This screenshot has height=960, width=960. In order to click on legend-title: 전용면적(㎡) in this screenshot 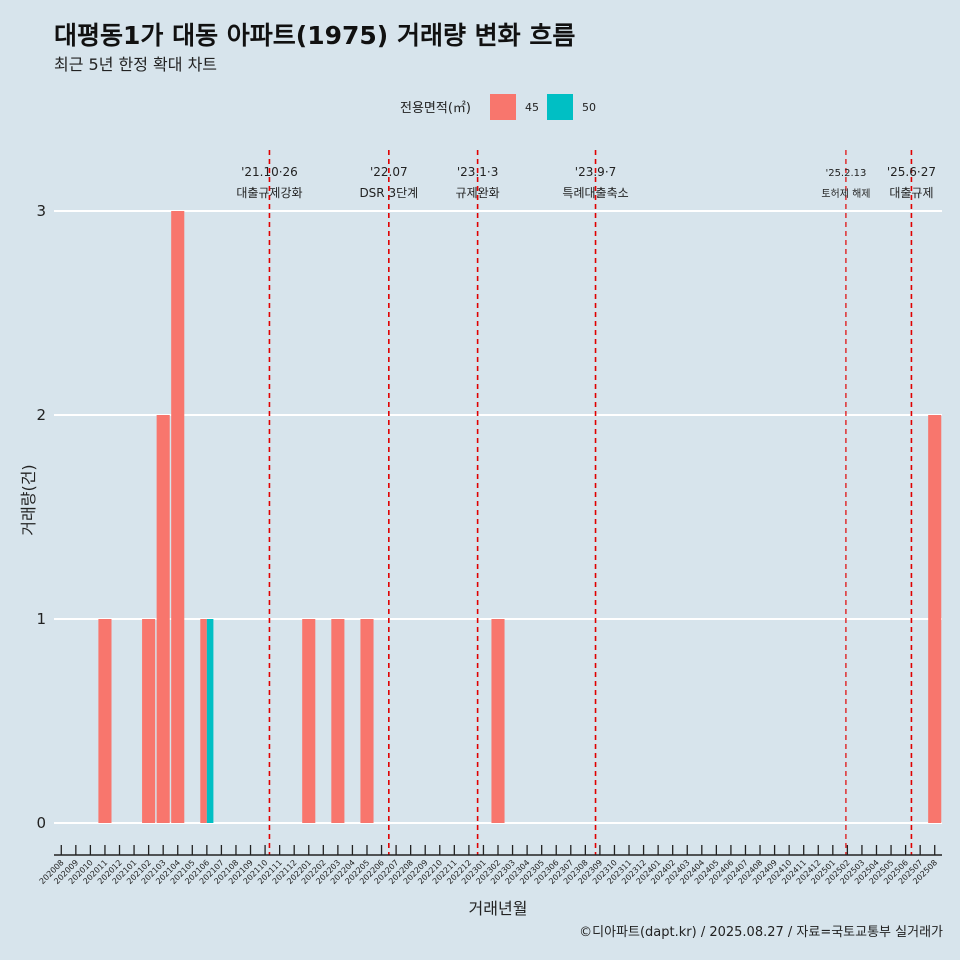, I will do `click(435, 108)`.